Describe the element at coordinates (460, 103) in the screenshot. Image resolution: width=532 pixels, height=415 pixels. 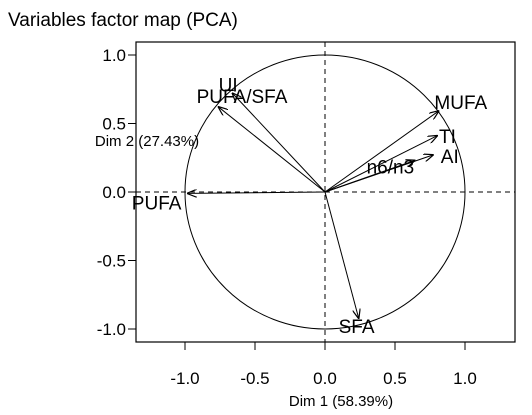
I see `variable-label-mufa: MUFA` at that location.